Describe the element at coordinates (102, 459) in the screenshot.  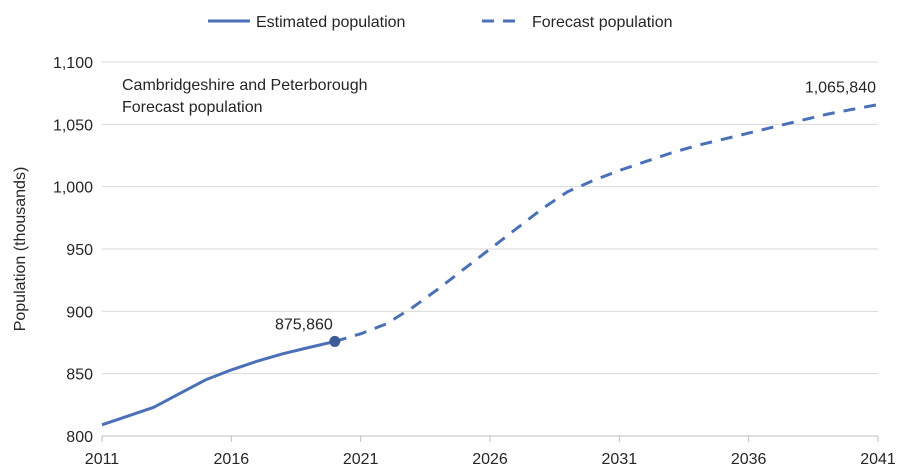
I see `x-tick-label: 2011` at that location.